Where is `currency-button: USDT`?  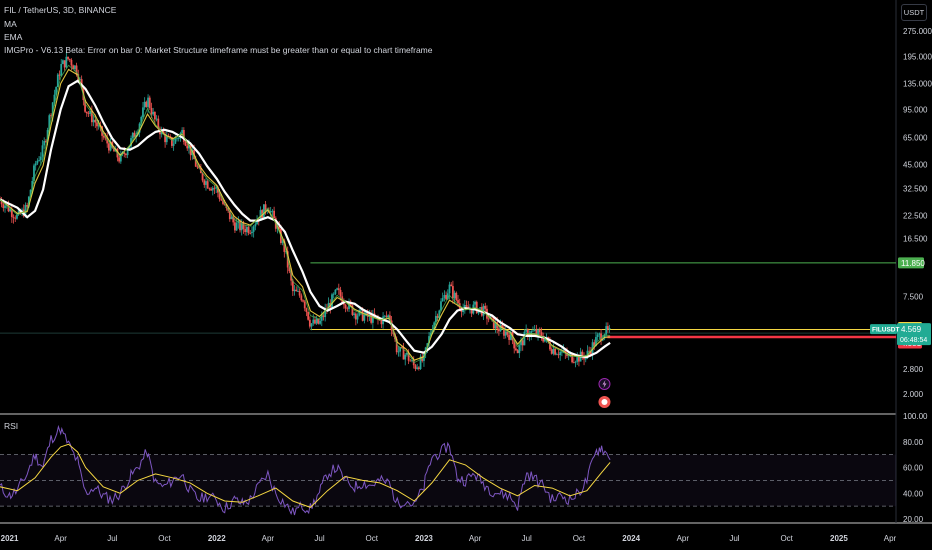
currency-button: USDT is located at coordinates (914, 12).